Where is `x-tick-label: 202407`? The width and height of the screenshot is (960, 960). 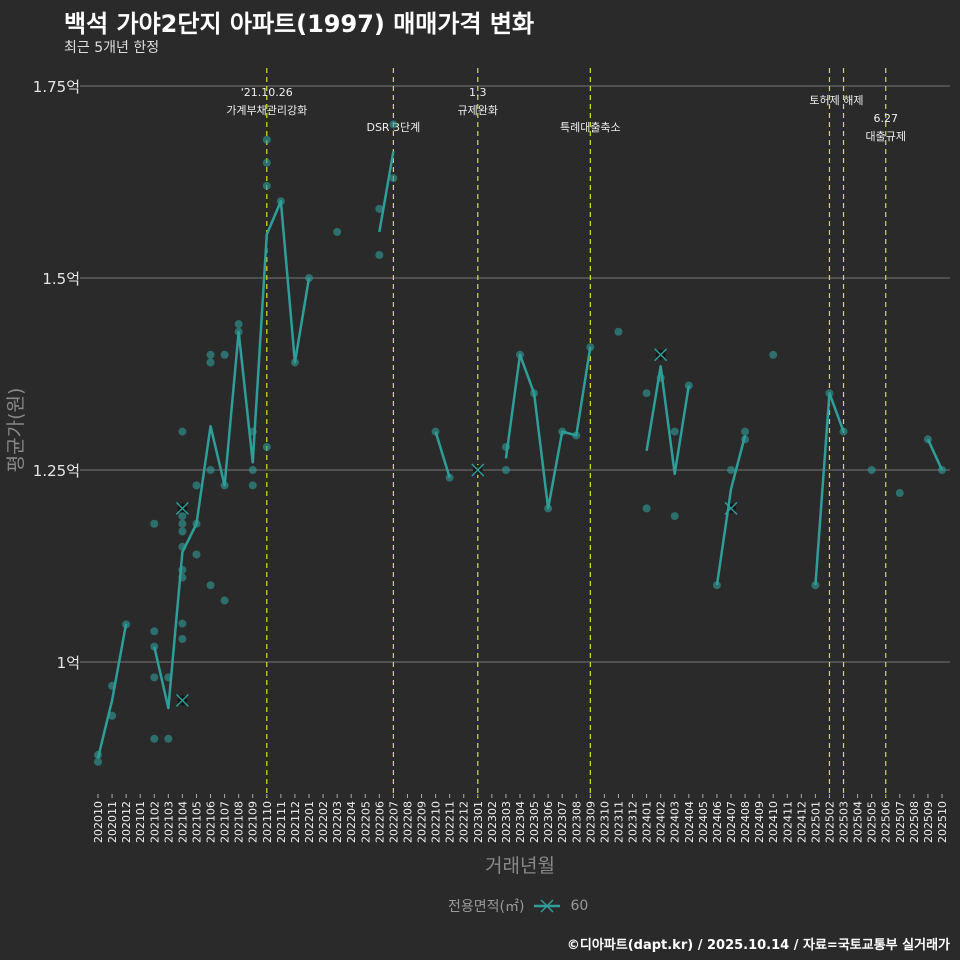 x-tick-label: 202407 is located at coordinates (731, 822).